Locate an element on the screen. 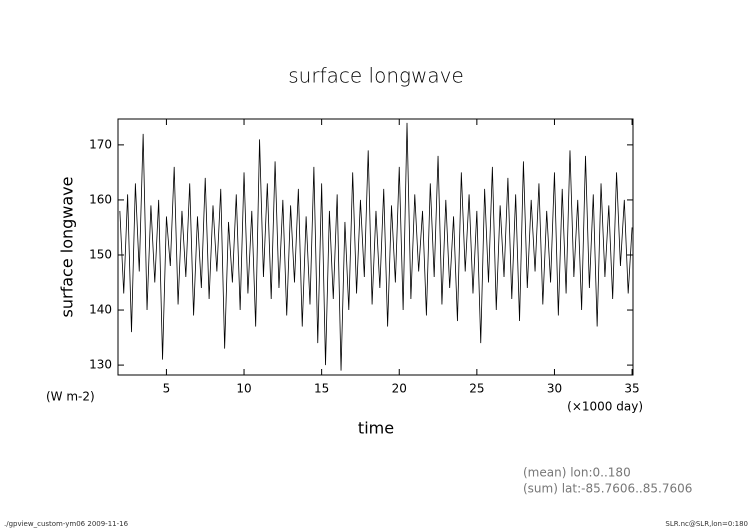  y-axis-unit: (W m-2) is located at coordinates (70, 397).